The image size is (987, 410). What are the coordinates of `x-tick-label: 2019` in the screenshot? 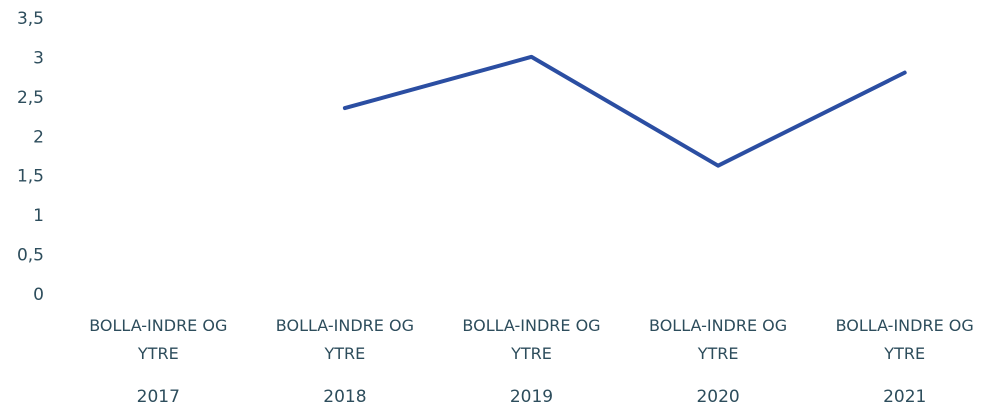 It's located at (531, 397).